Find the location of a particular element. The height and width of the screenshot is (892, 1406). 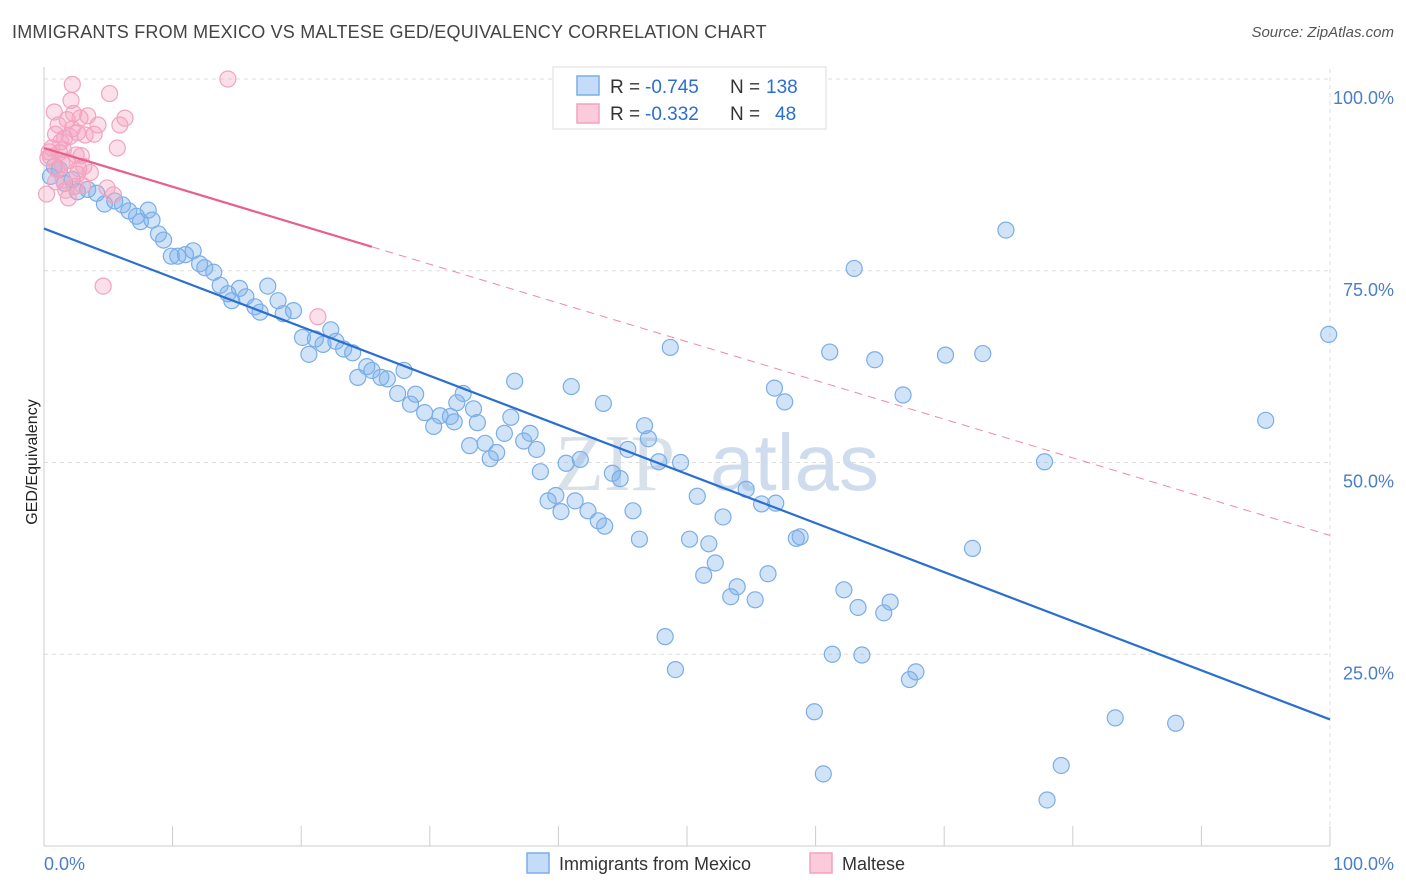

stats-swatch-mexico is located at coordinates (588, 85).